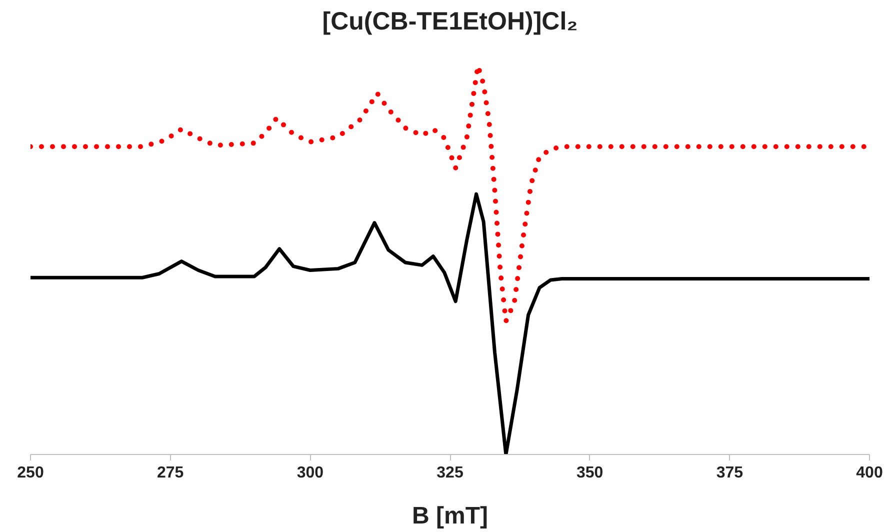 Image resolution: width=891 pixels, height=532 pixels. Describe the element at coordinates (450, 516) in the screenshot. I see `x-axis-title: B [mT]` at that location.